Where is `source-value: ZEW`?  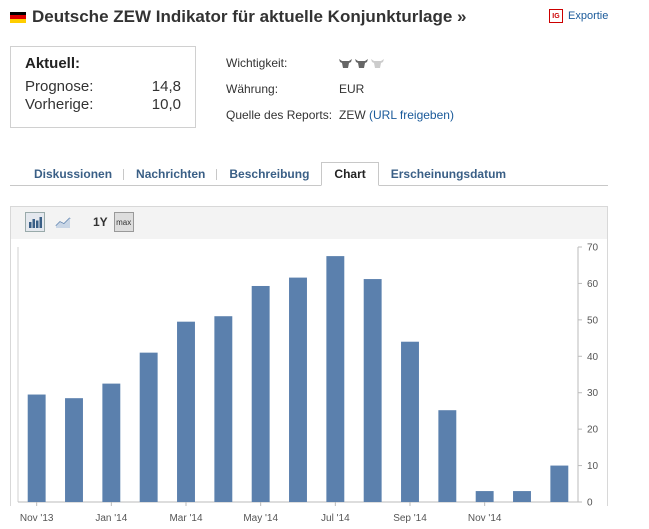
source-value: ZEW is located at coordinates (352, 115).